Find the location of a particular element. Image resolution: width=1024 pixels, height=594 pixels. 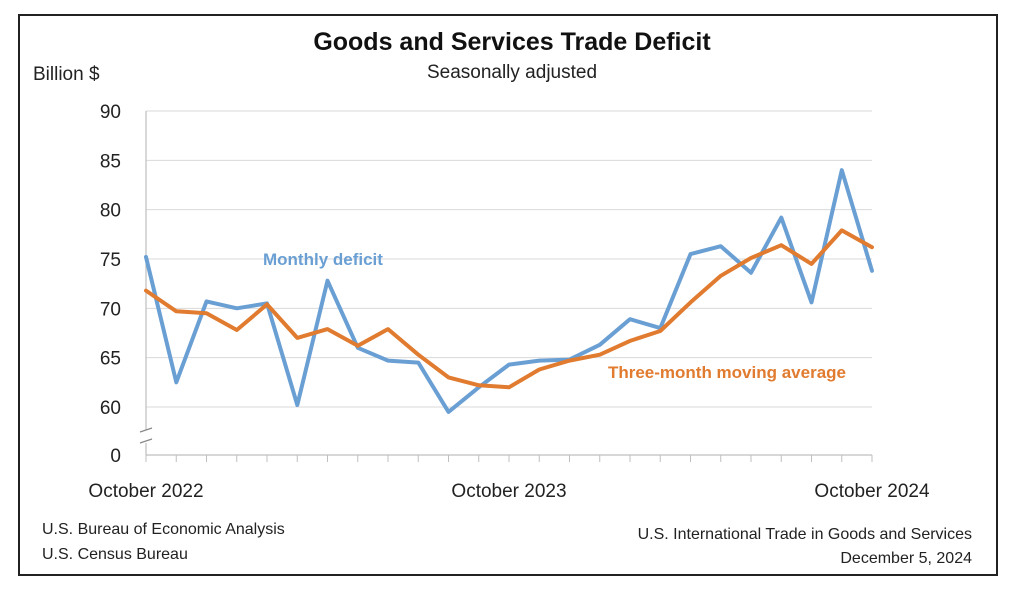

y-tick-label: 90 is located at coordinates (110, 112).